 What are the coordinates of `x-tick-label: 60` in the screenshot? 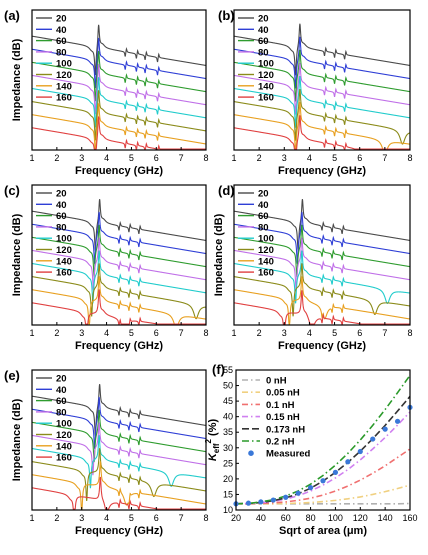 It's located at (286, 518).